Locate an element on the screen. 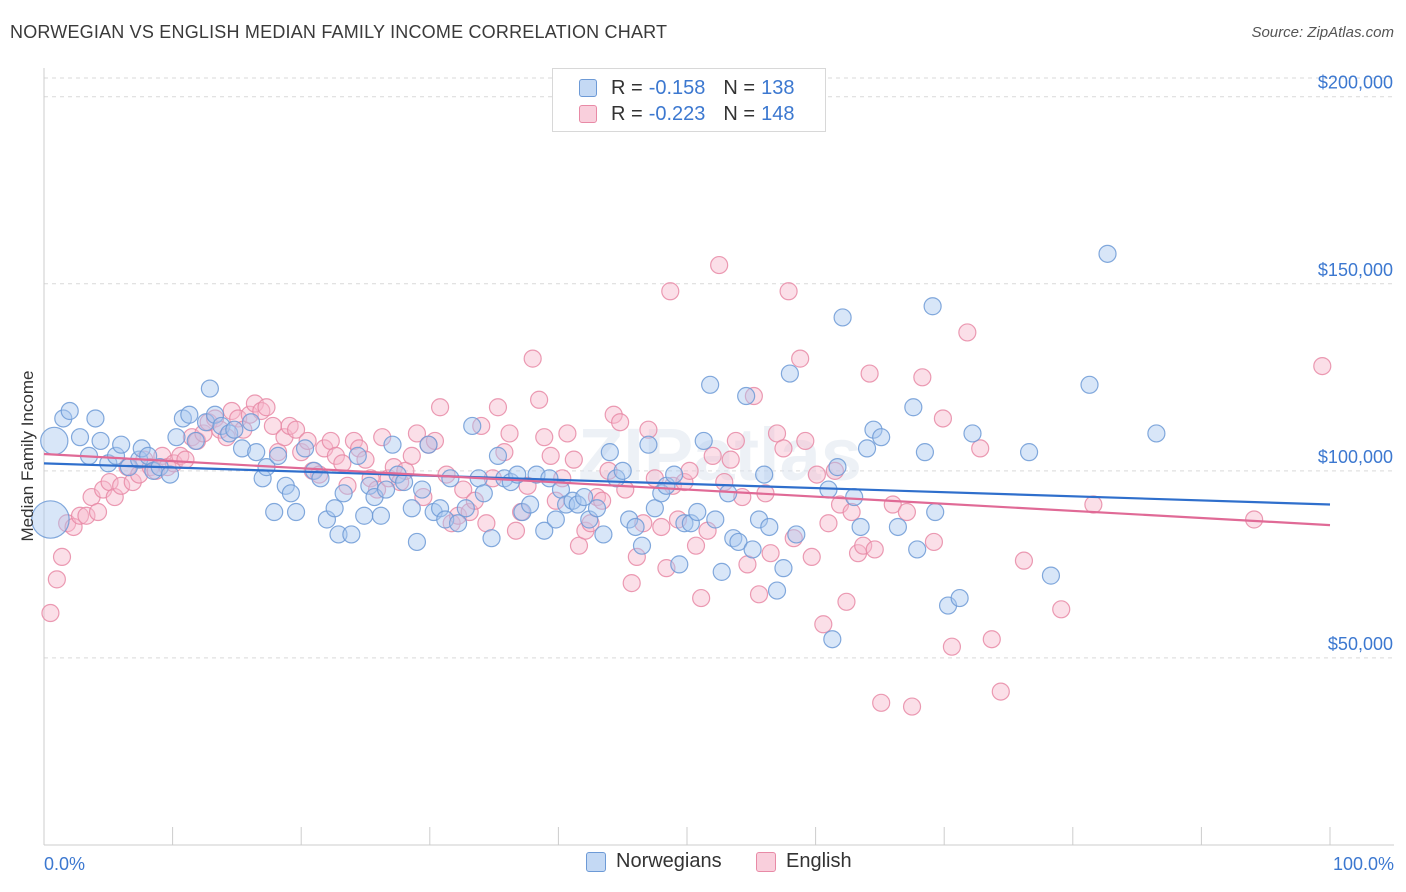  english-label: English is located at coordinates (819, 861).